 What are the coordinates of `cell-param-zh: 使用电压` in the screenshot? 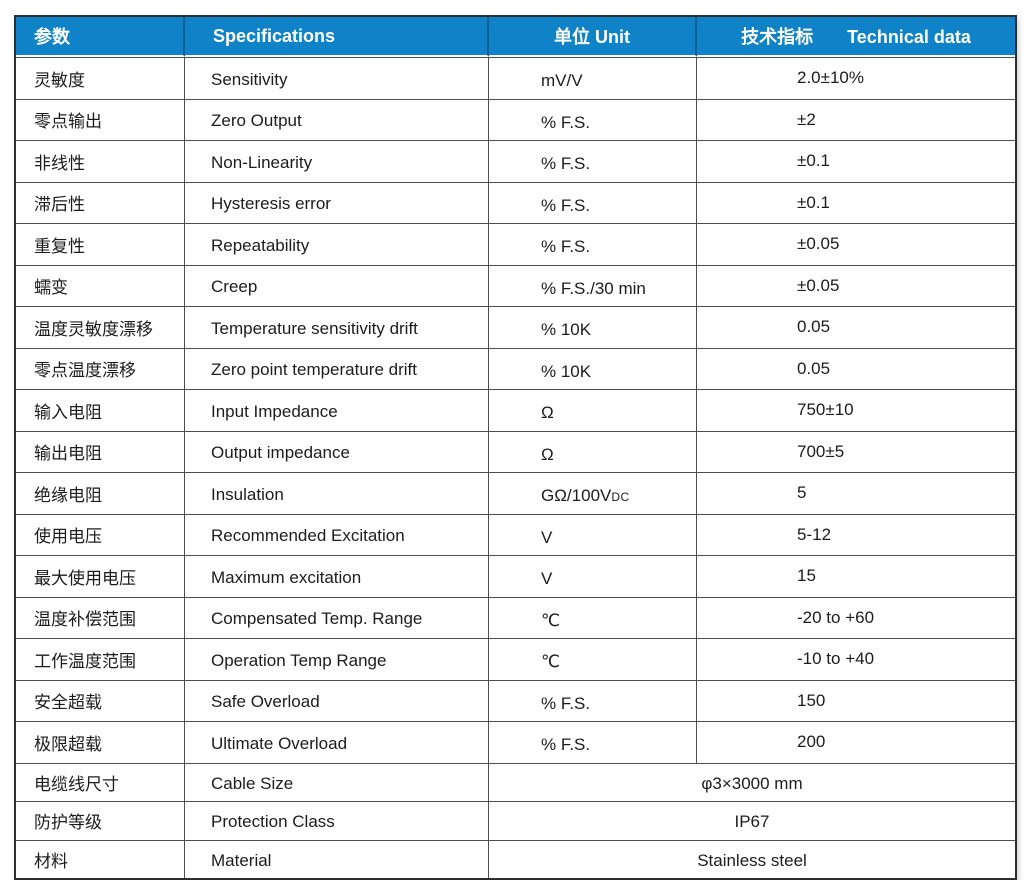 It's located at (100, 534).